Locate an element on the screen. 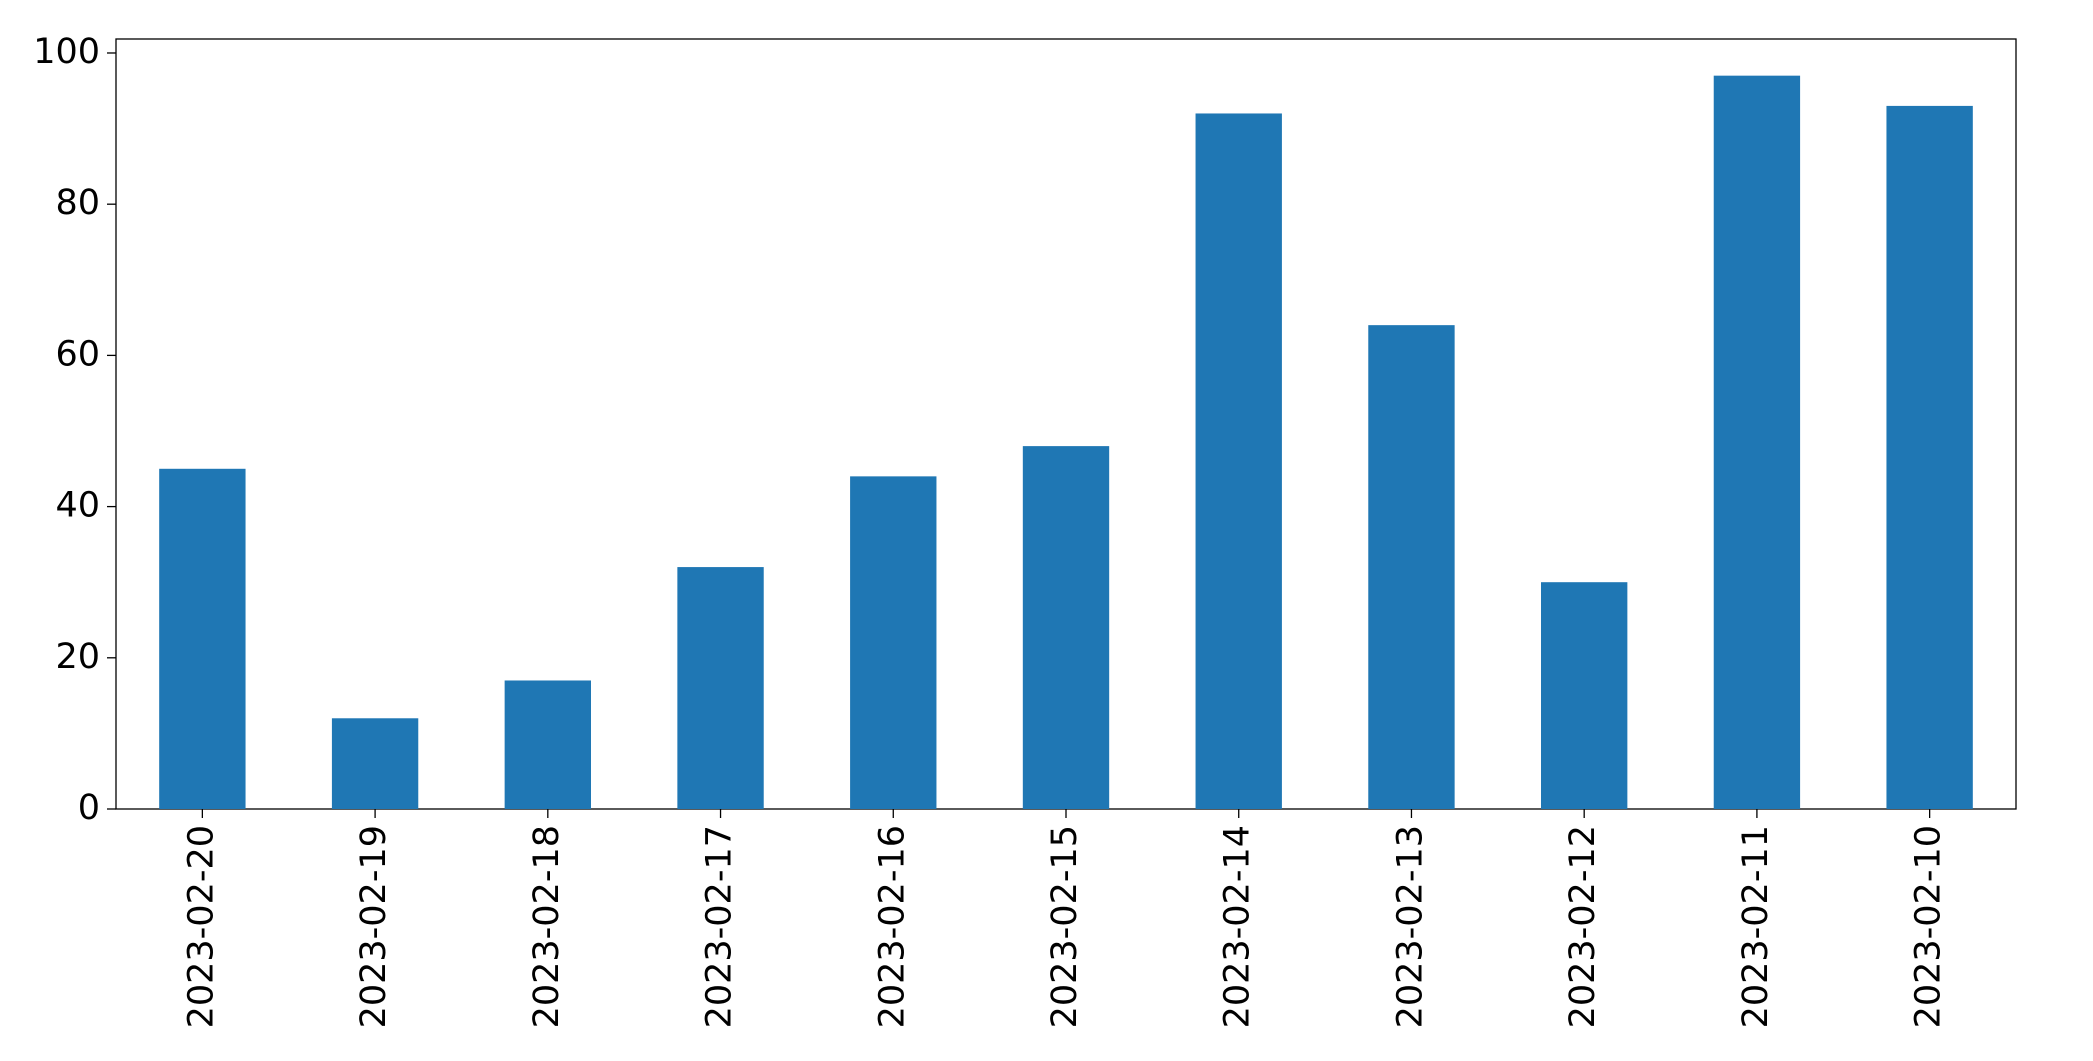  y-tick-label: 20 is located at coordinates (77, 657).